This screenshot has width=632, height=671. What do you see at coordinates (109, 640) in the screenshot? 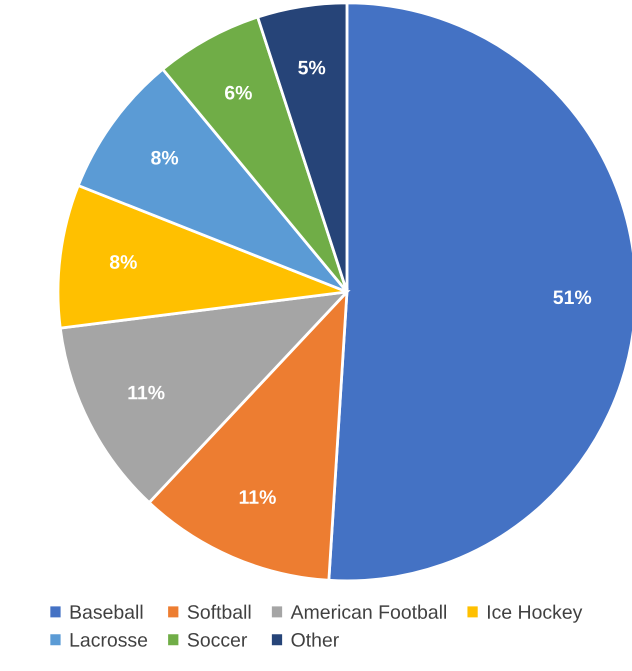
I see `legend-label: Lacrosse` at bounding box center [109, 640].